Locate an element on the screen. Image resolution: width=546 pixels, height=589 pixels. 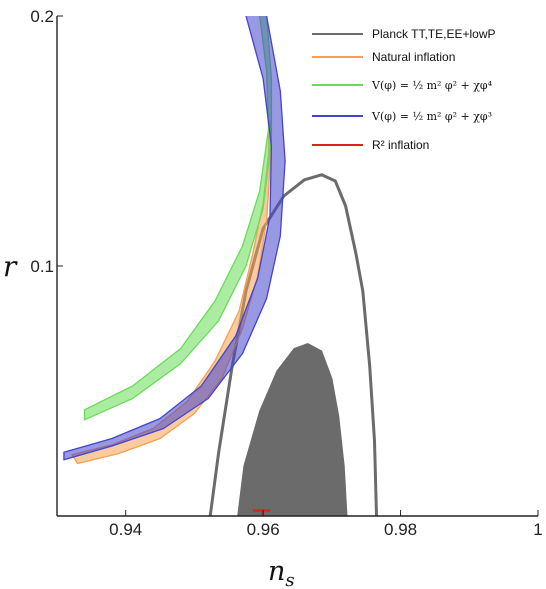
legend-item-phi4: V(φ) = ½ m² φ² + χφ⁴ is located at coordinates (402, 85).